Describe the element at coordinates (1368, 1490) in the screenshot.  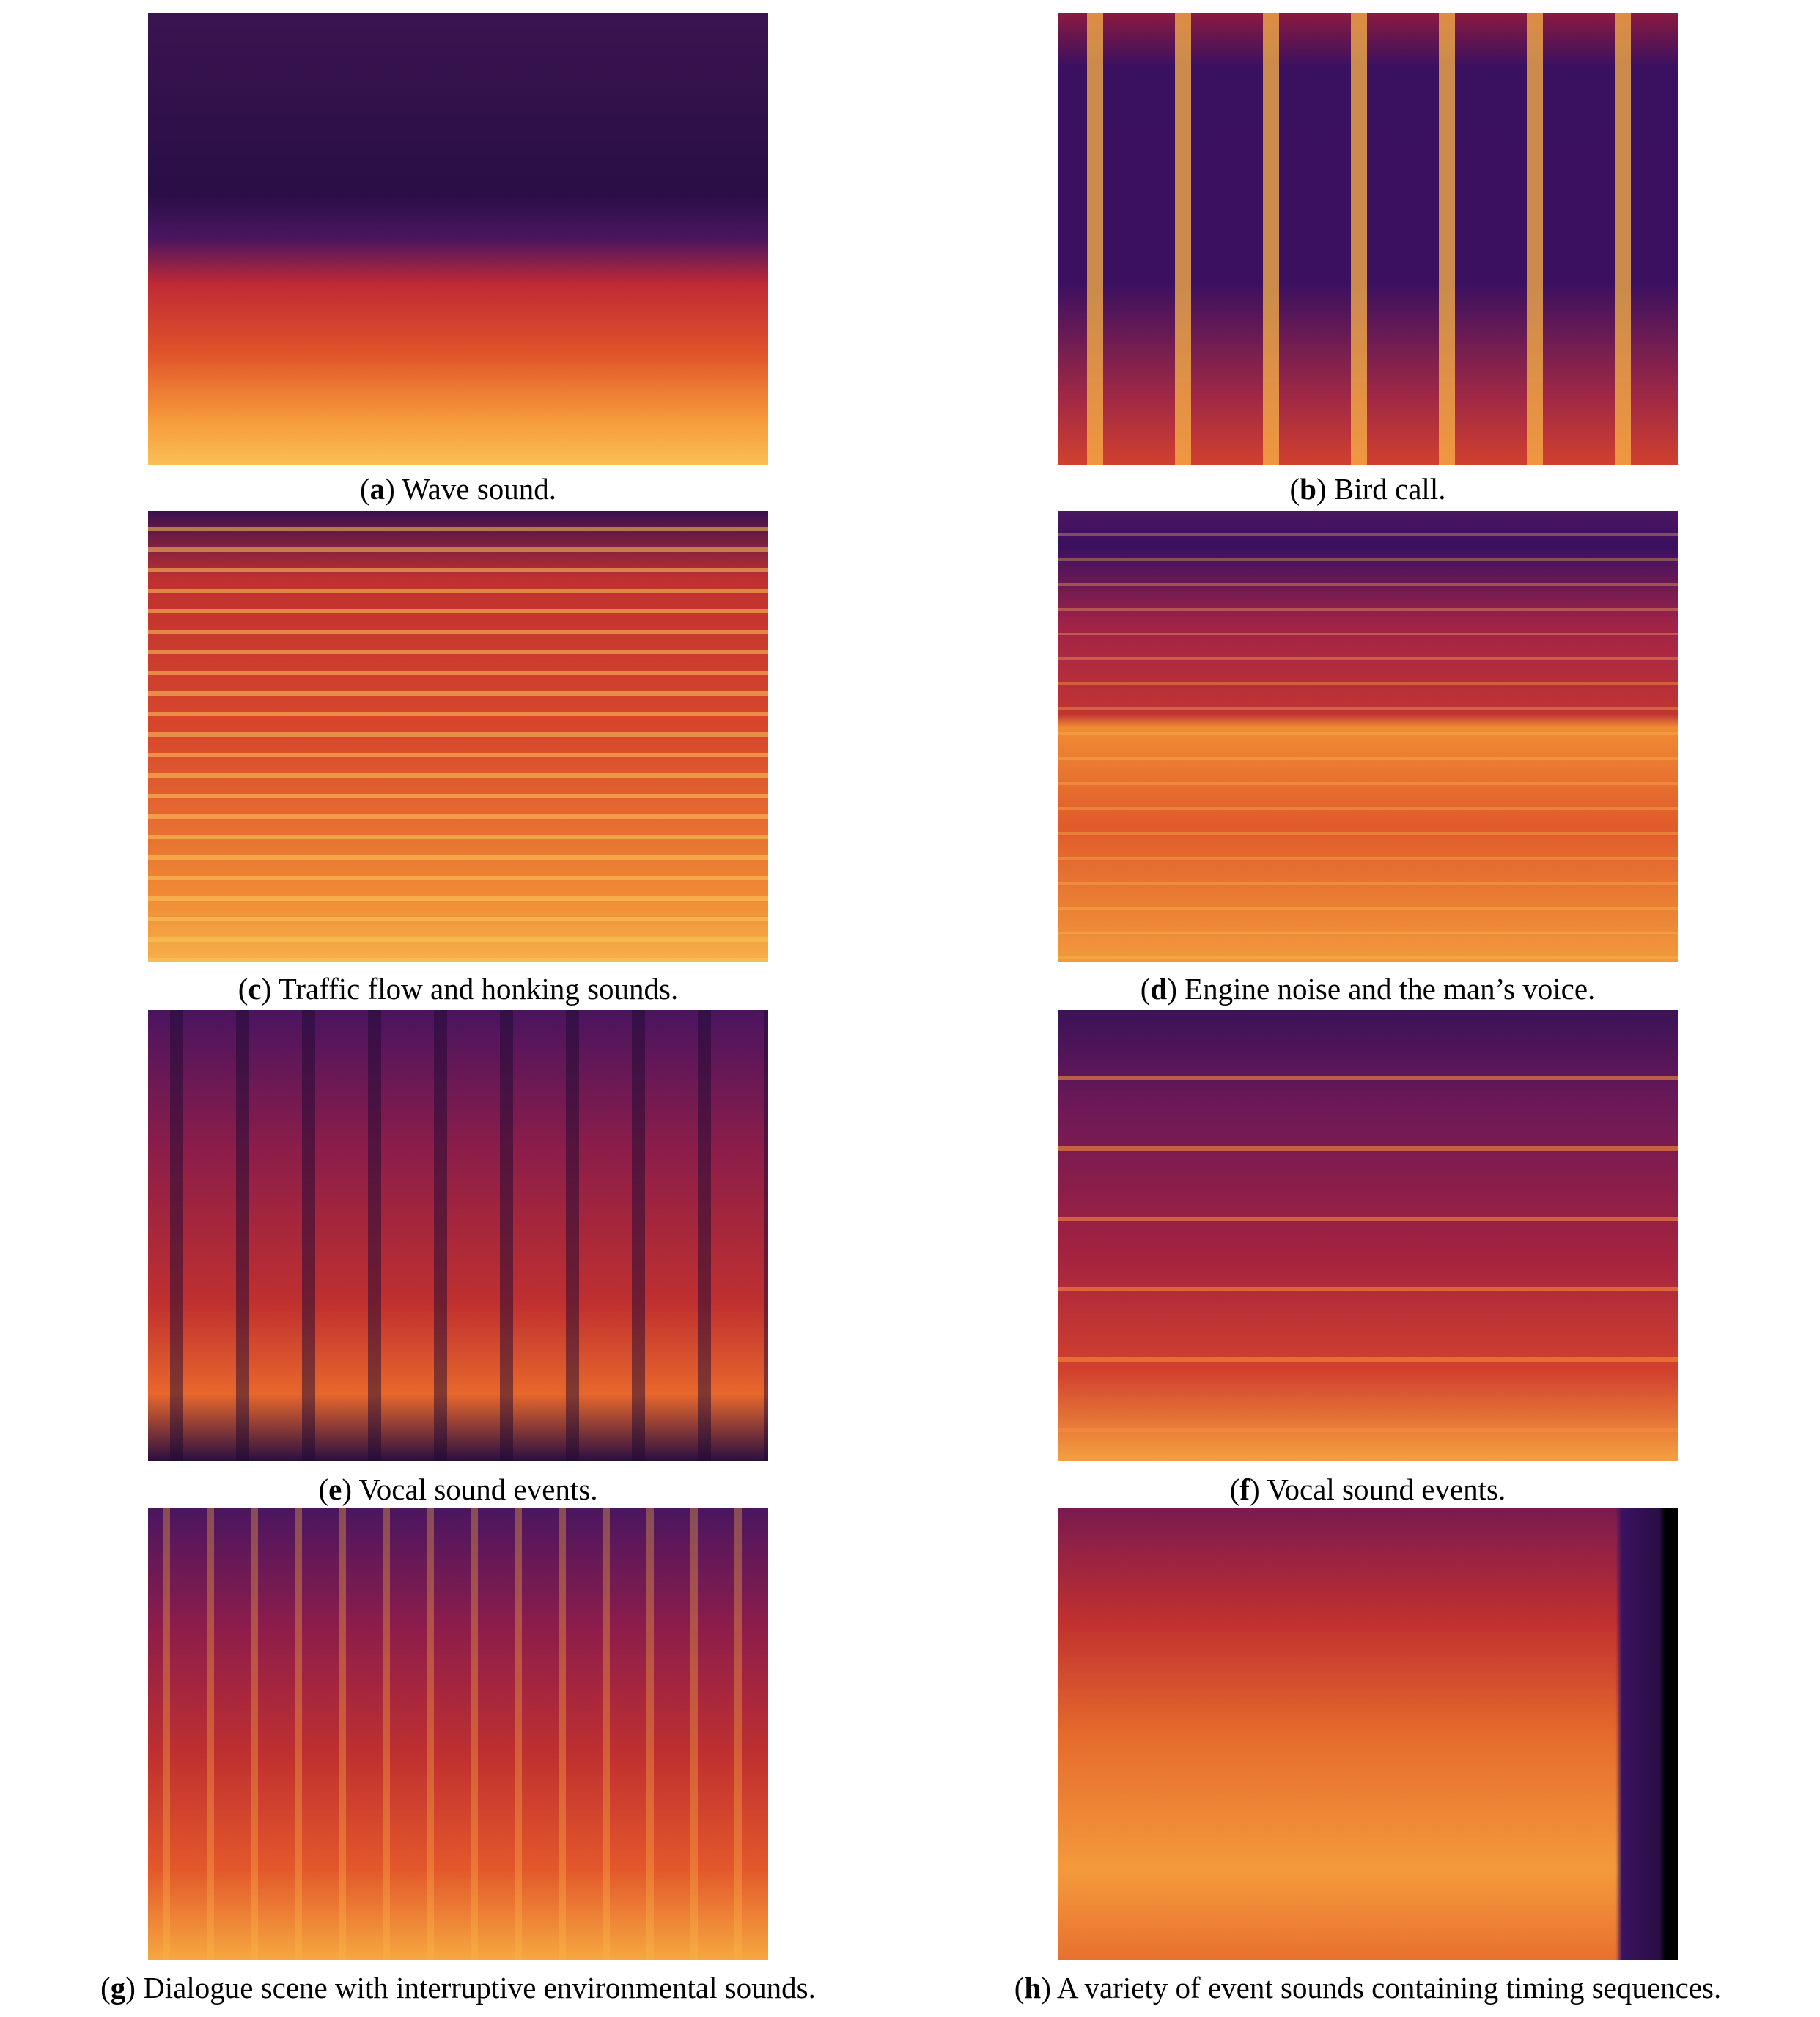
I see `caption: (f) Vocal sound events.` at that location.